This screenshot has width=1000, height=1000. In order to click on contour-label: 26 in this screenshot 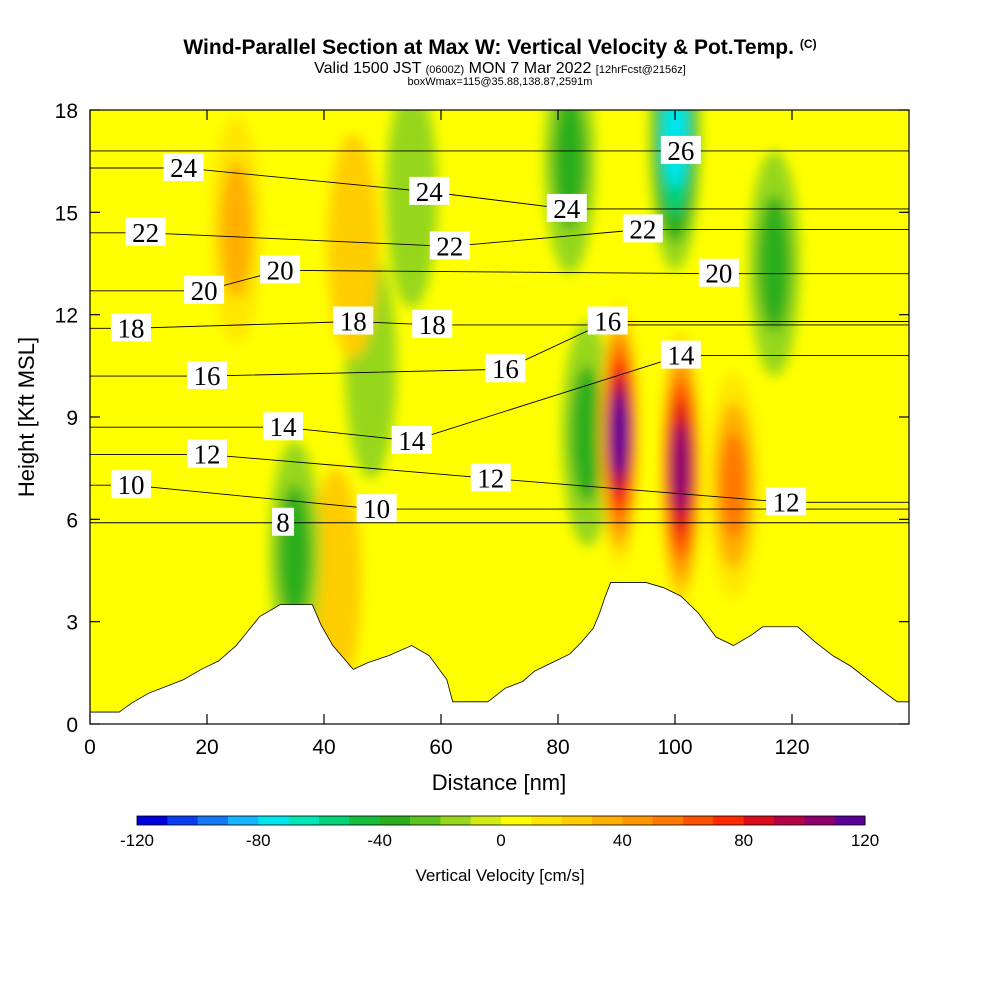, I will do `click(680, 151)`.